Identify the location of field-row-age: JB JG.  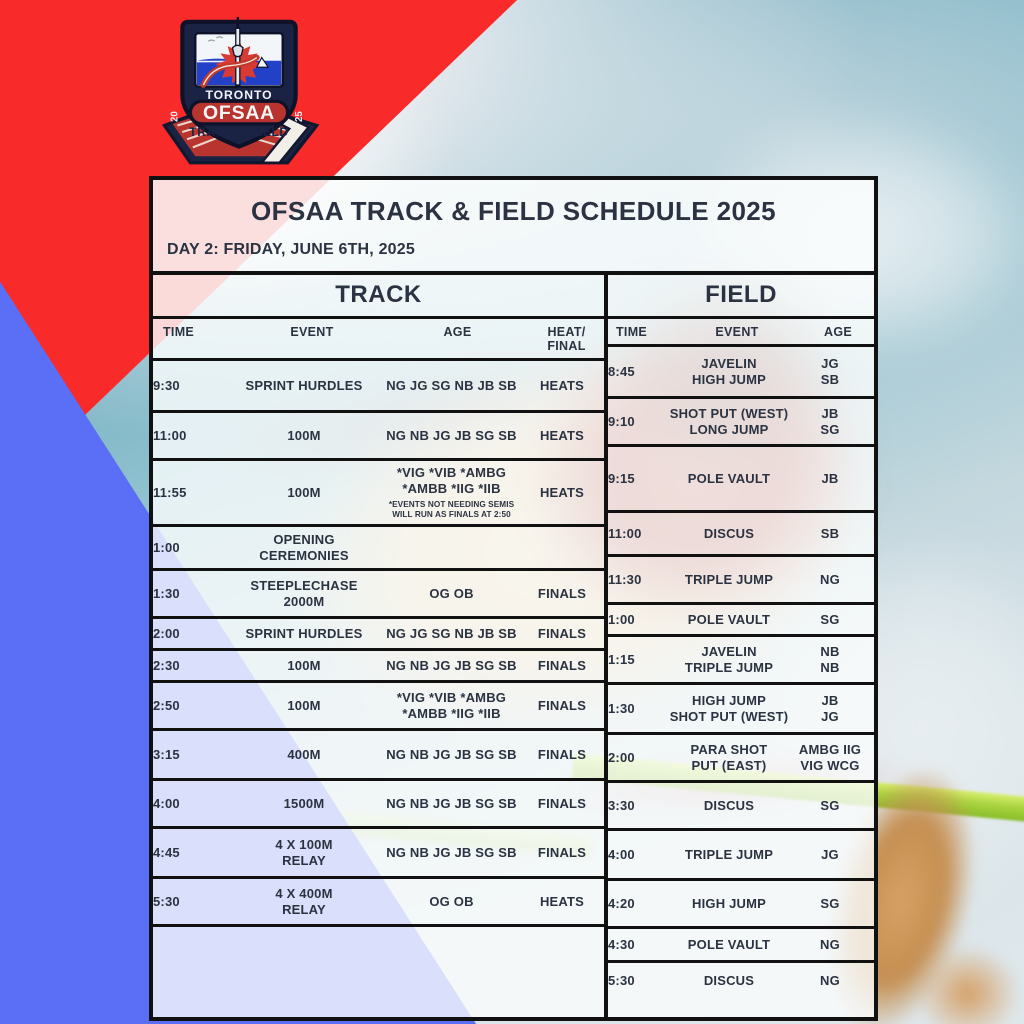
(830, 708).